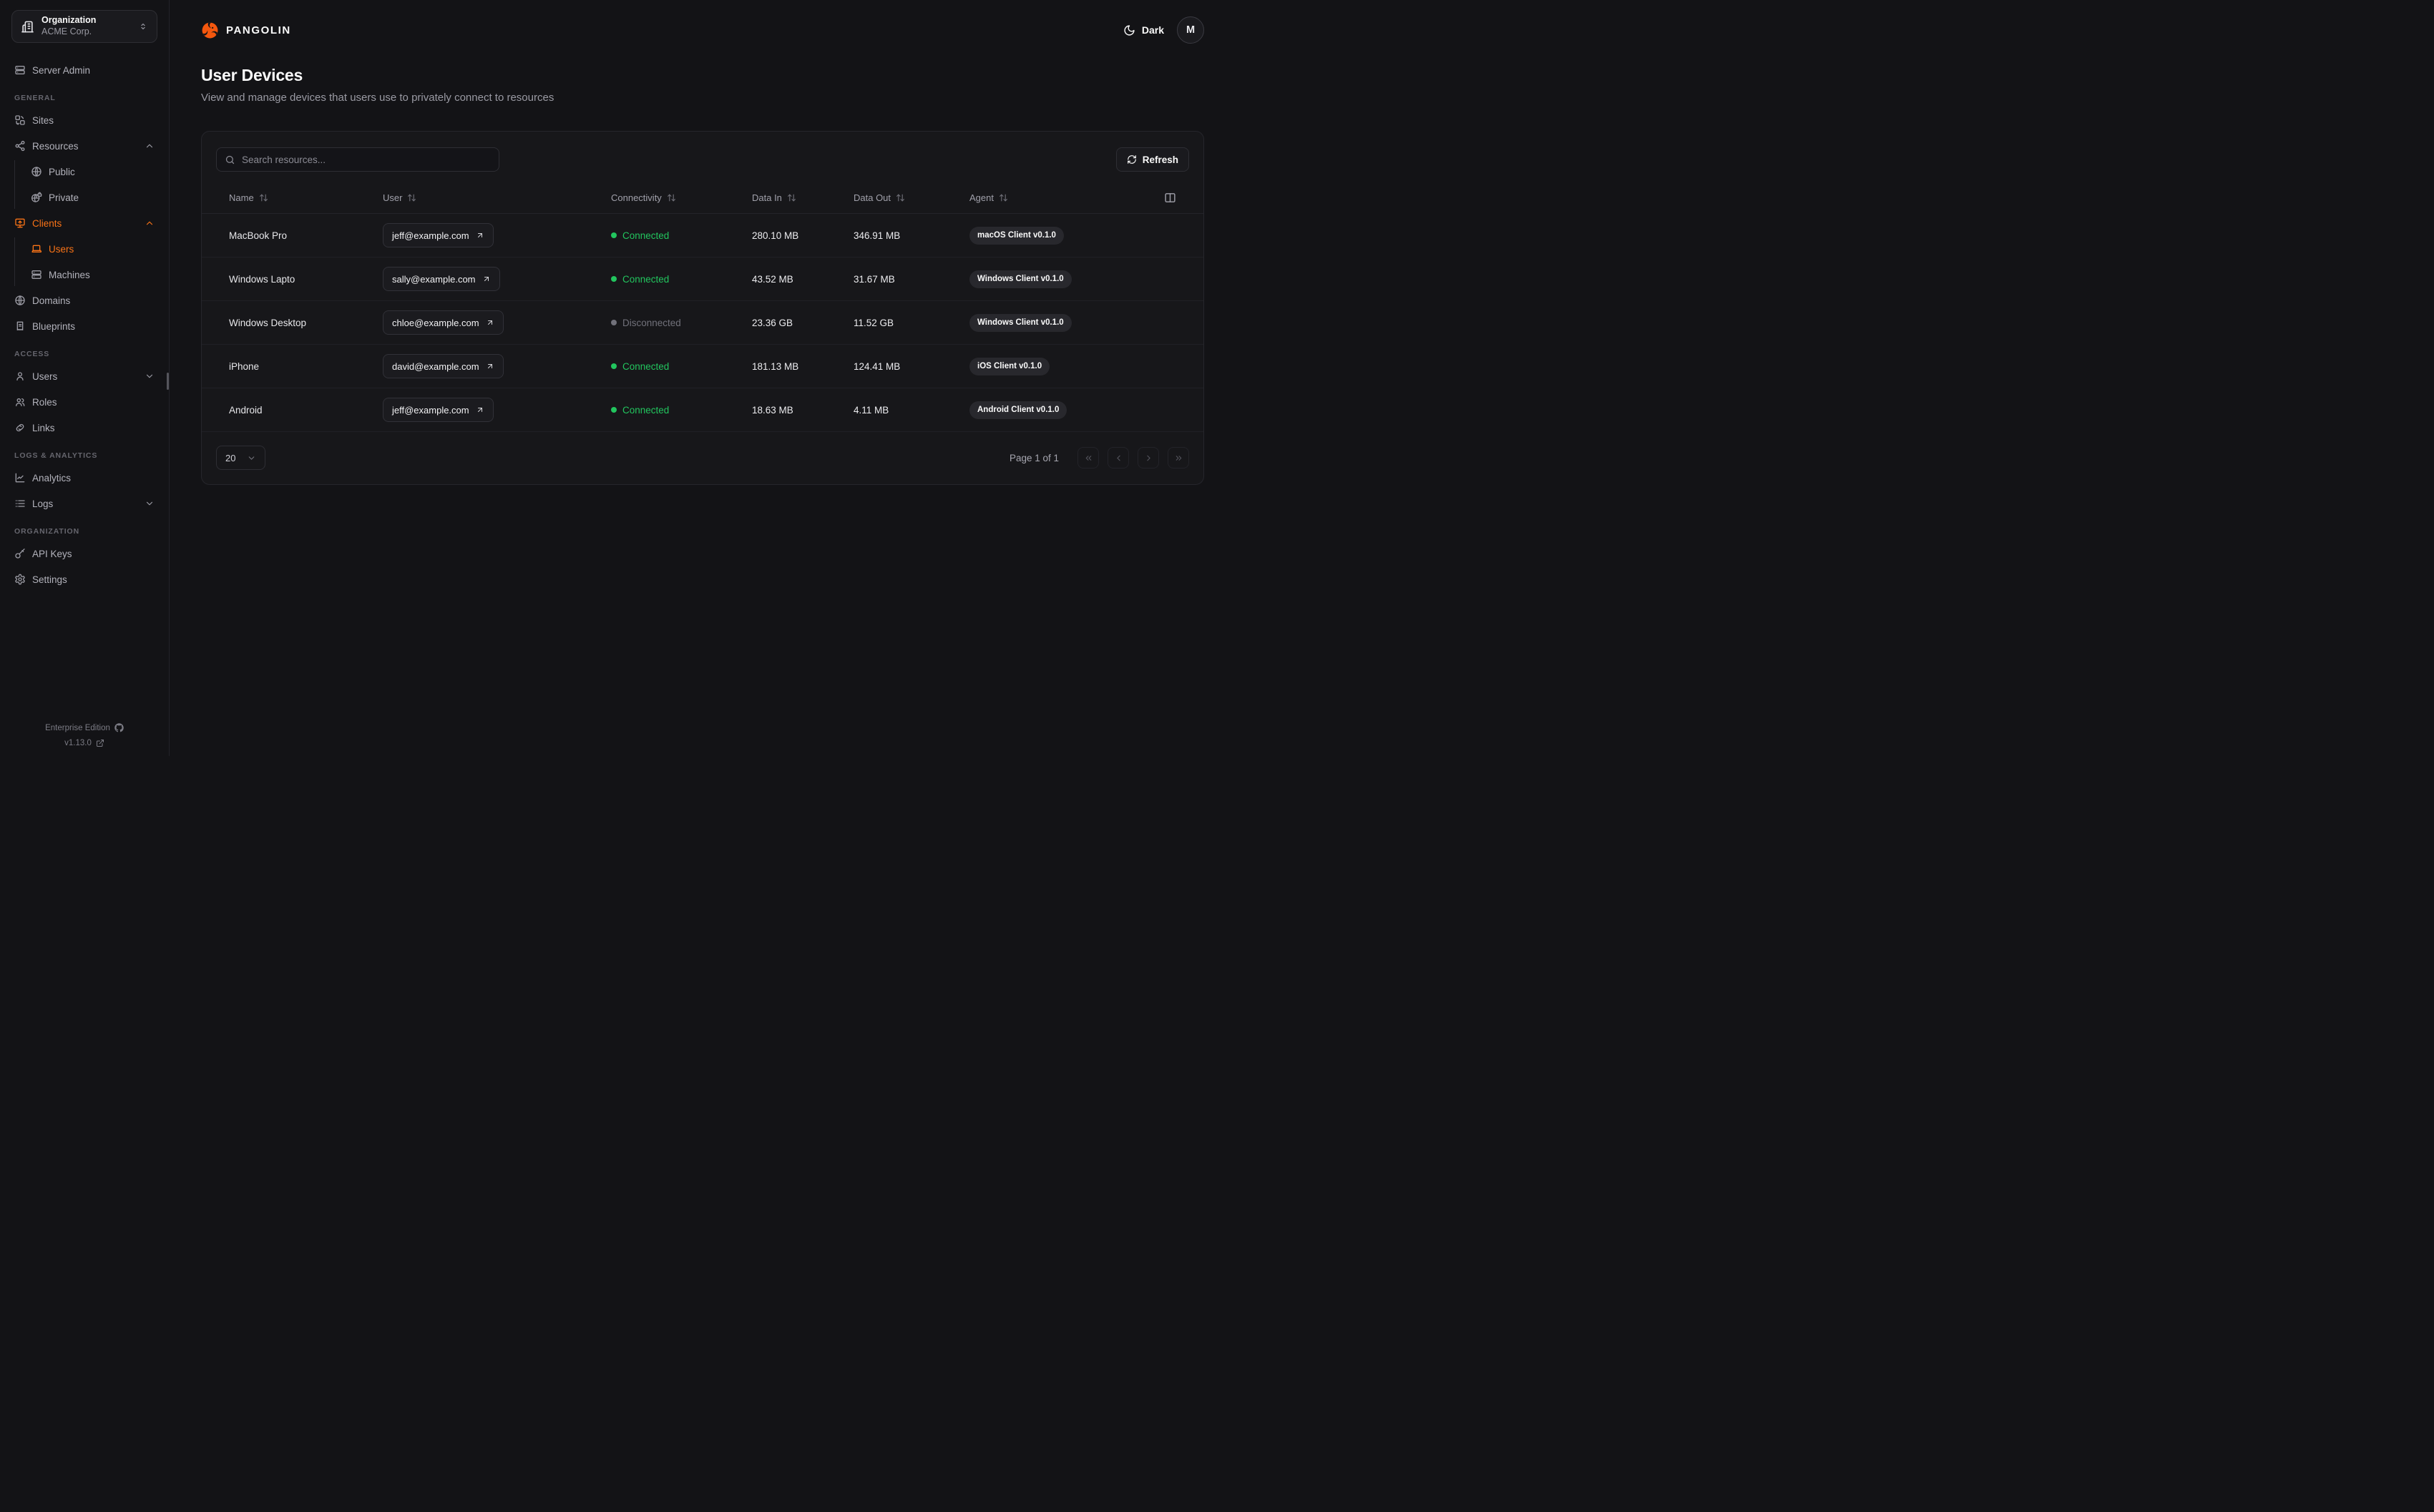 This screenshot has width=2434, height=1512. What do you see at coordinates (87, 184) in the screenshot?
I see `resources-subtree: Public Private` at bounding box center [87, 184].